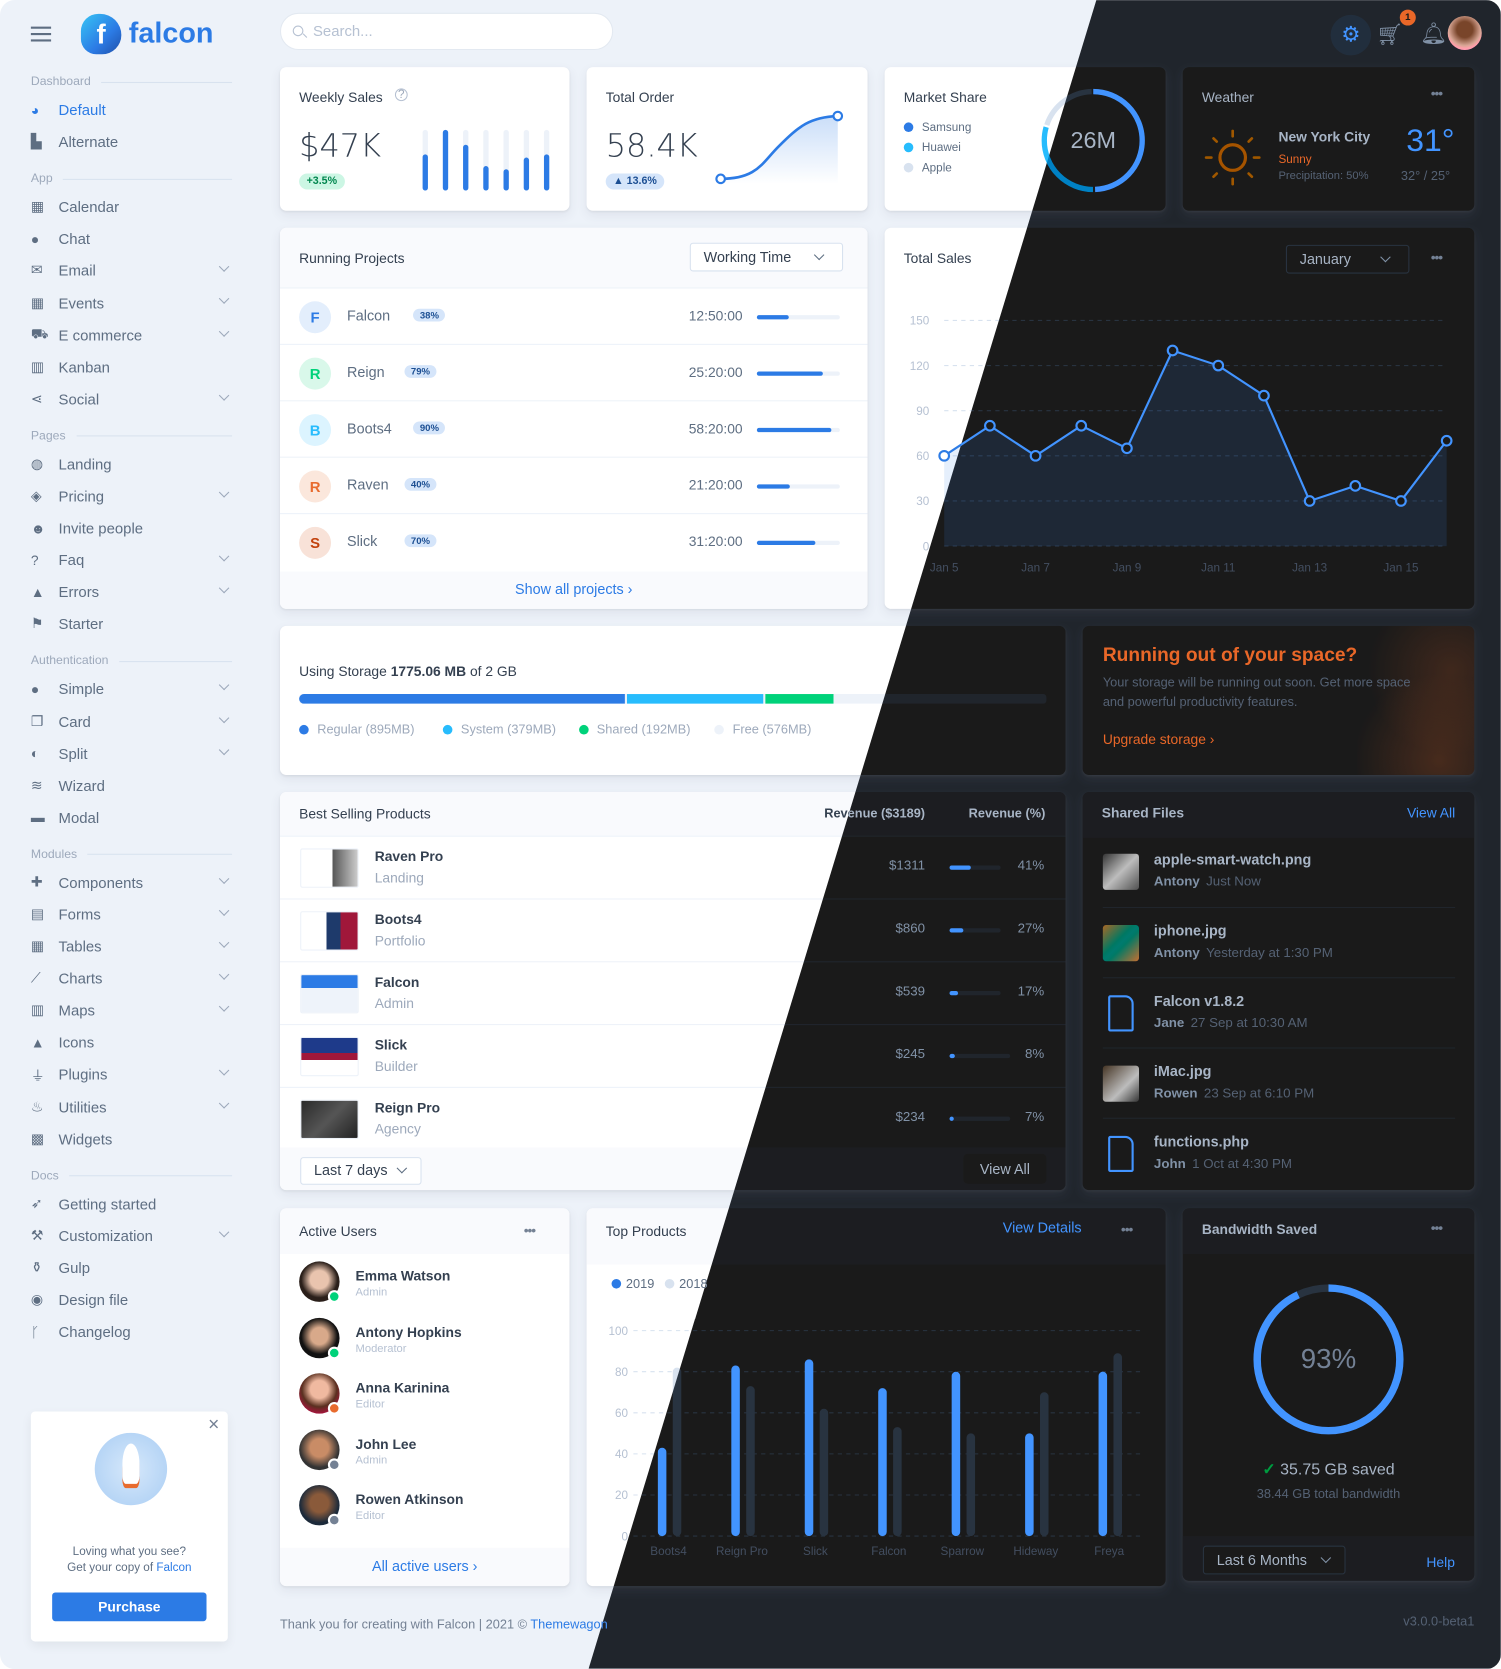 The width and height of the screenshot is (1501, 1669). I want to click on all-active-users-link: All active users ›, so click(425, 1566).